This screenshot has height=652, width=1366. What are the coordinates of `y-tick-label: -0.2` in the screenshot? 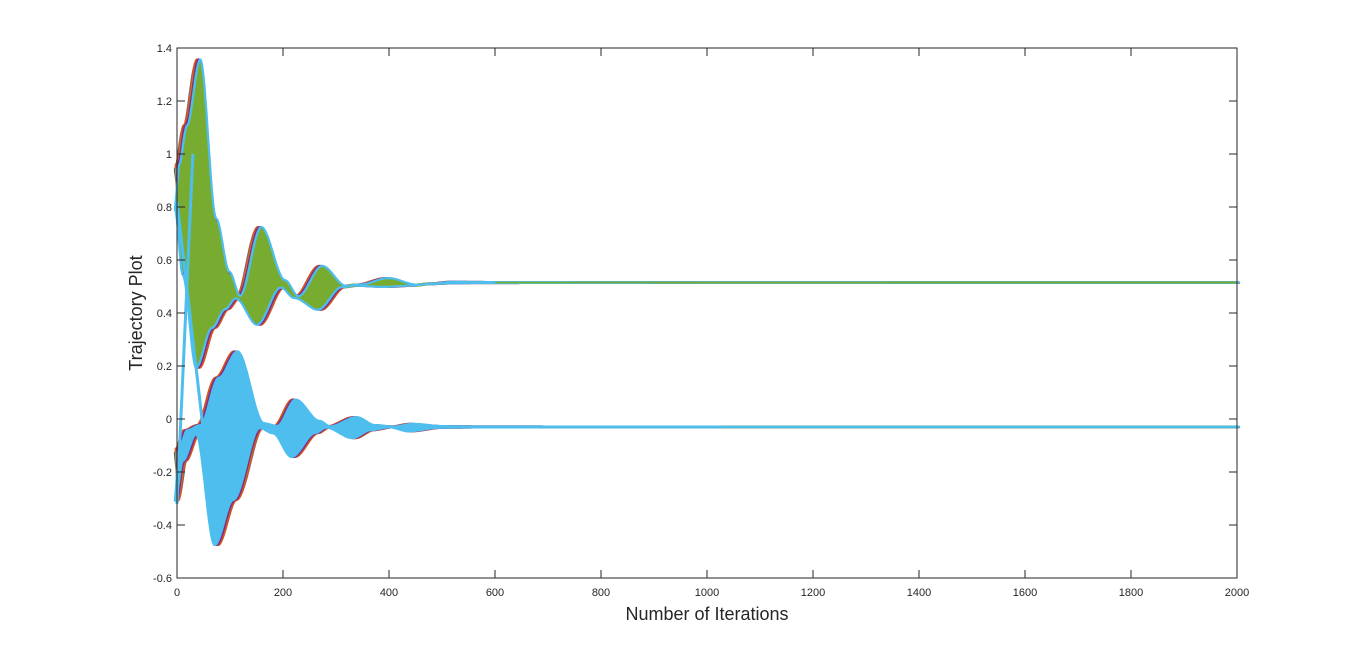 It's located at (162, 473).